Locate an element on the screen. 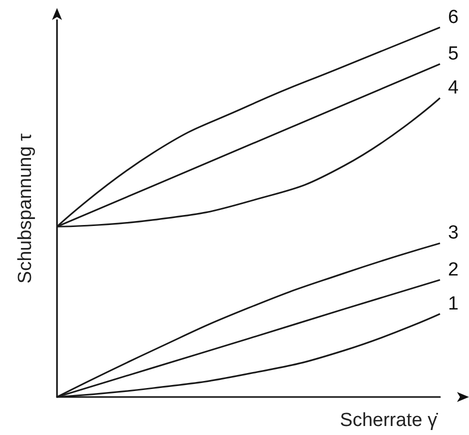  series-label: 1 is located at coordinates (453, 303).